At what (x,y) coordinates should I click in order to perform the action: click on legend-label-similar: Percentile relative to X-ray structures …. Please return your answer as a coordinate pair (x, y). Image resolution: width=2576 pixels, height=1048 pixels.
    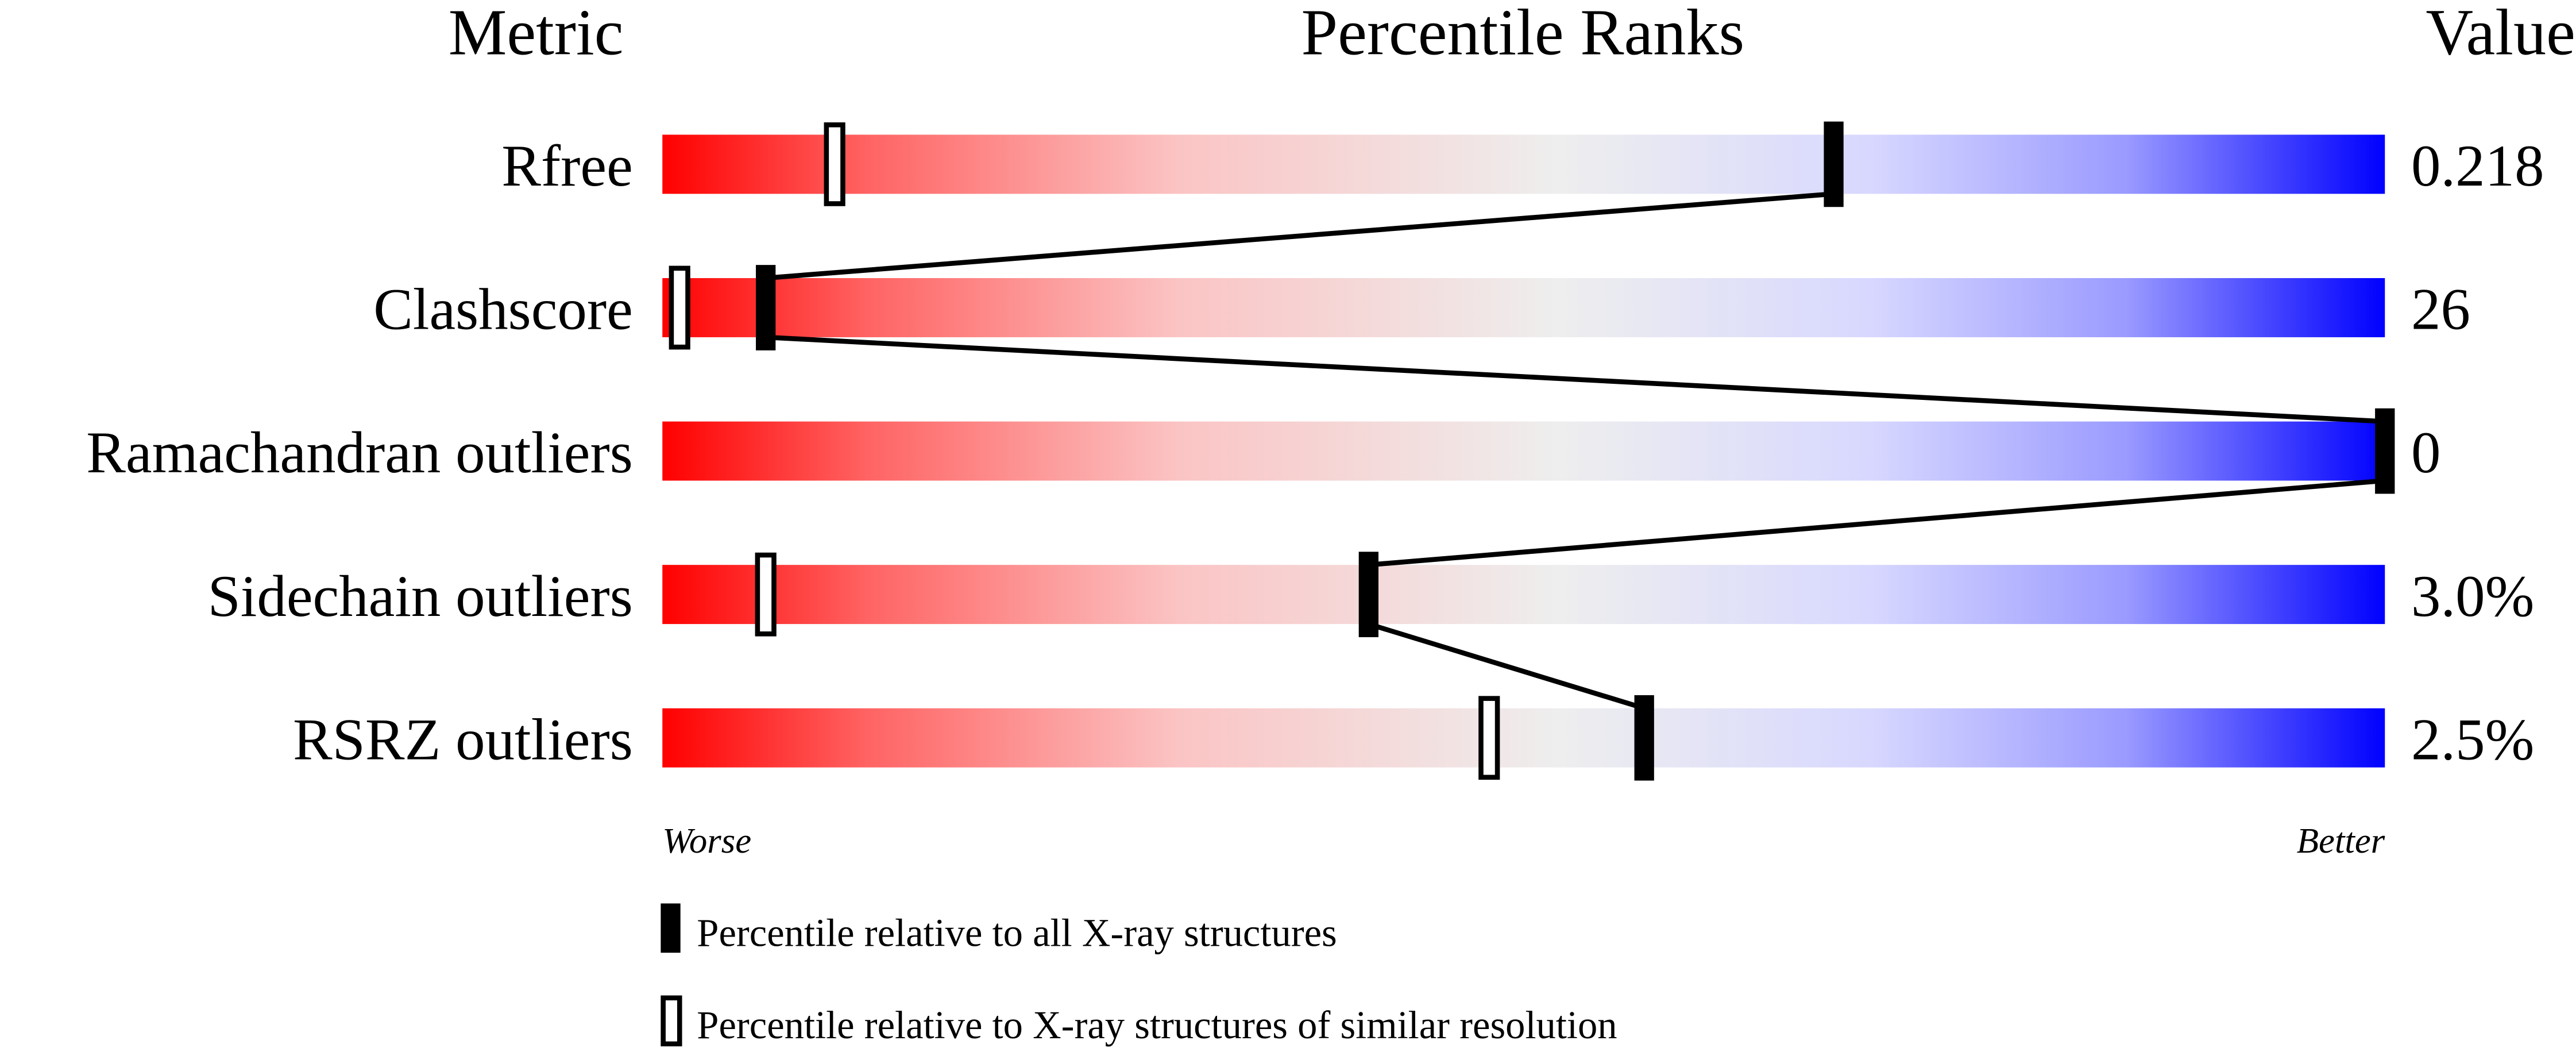
    Looking at the image, I should click on (1157, 1025).